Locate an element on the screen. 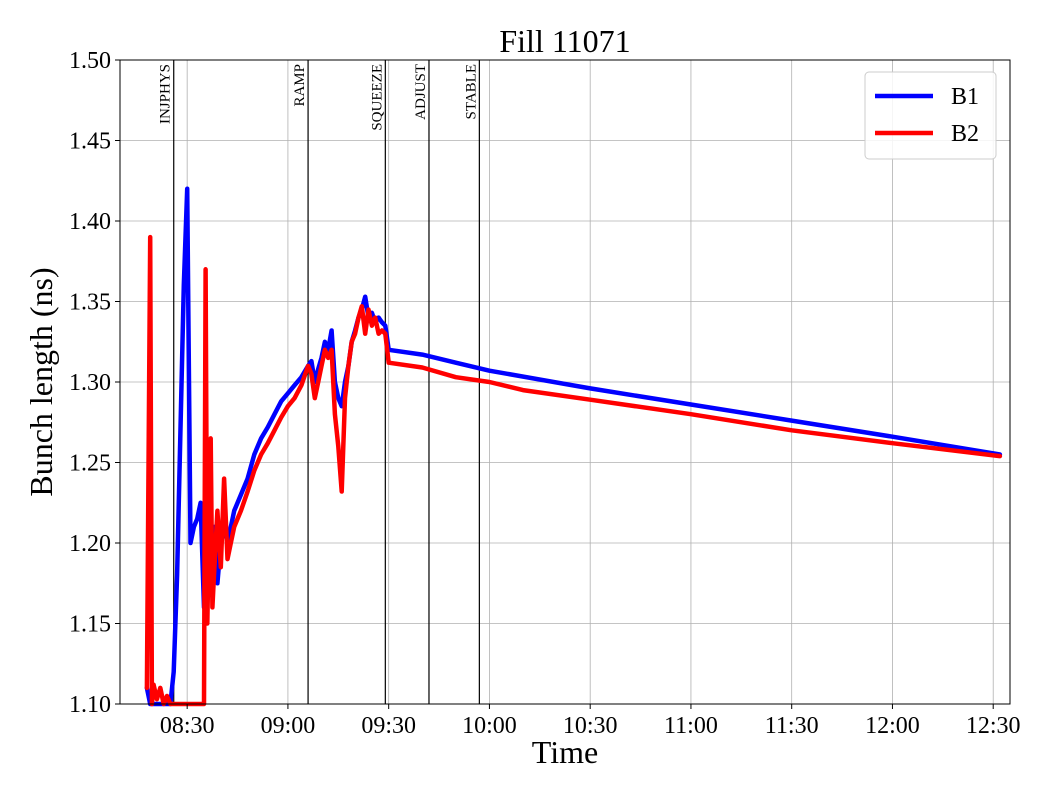  y-tick-label: 1.15 is located at coordinates (90, 625).